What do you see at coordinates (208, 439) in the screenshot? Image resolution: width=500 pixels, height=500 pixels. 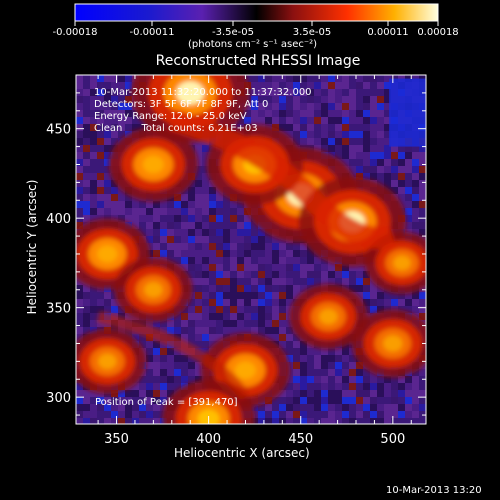 I see `x-tick-label: 400` at bounding box center [208, 439].